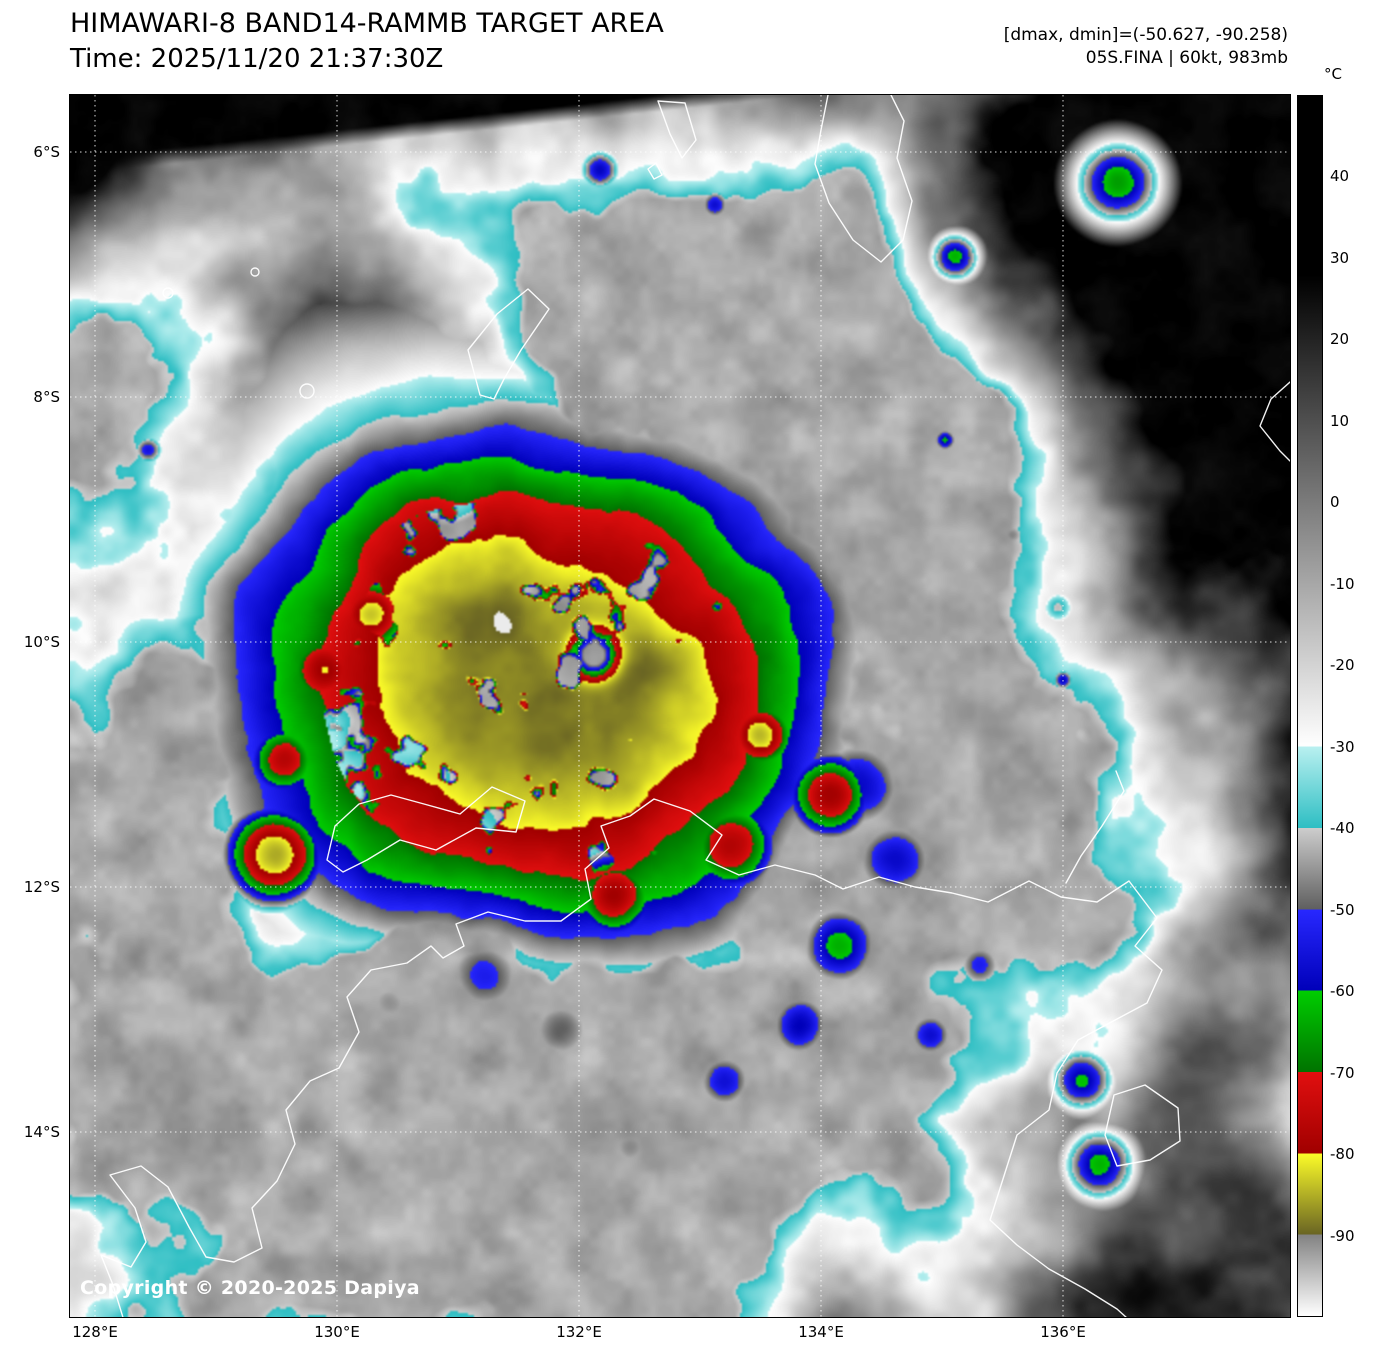 Image resolution: width=1388 pixels, height=1359 pixels. Describe the element at coordinates (863, 179) in the screenshot. I see `coastline-aru-islands` at that location.